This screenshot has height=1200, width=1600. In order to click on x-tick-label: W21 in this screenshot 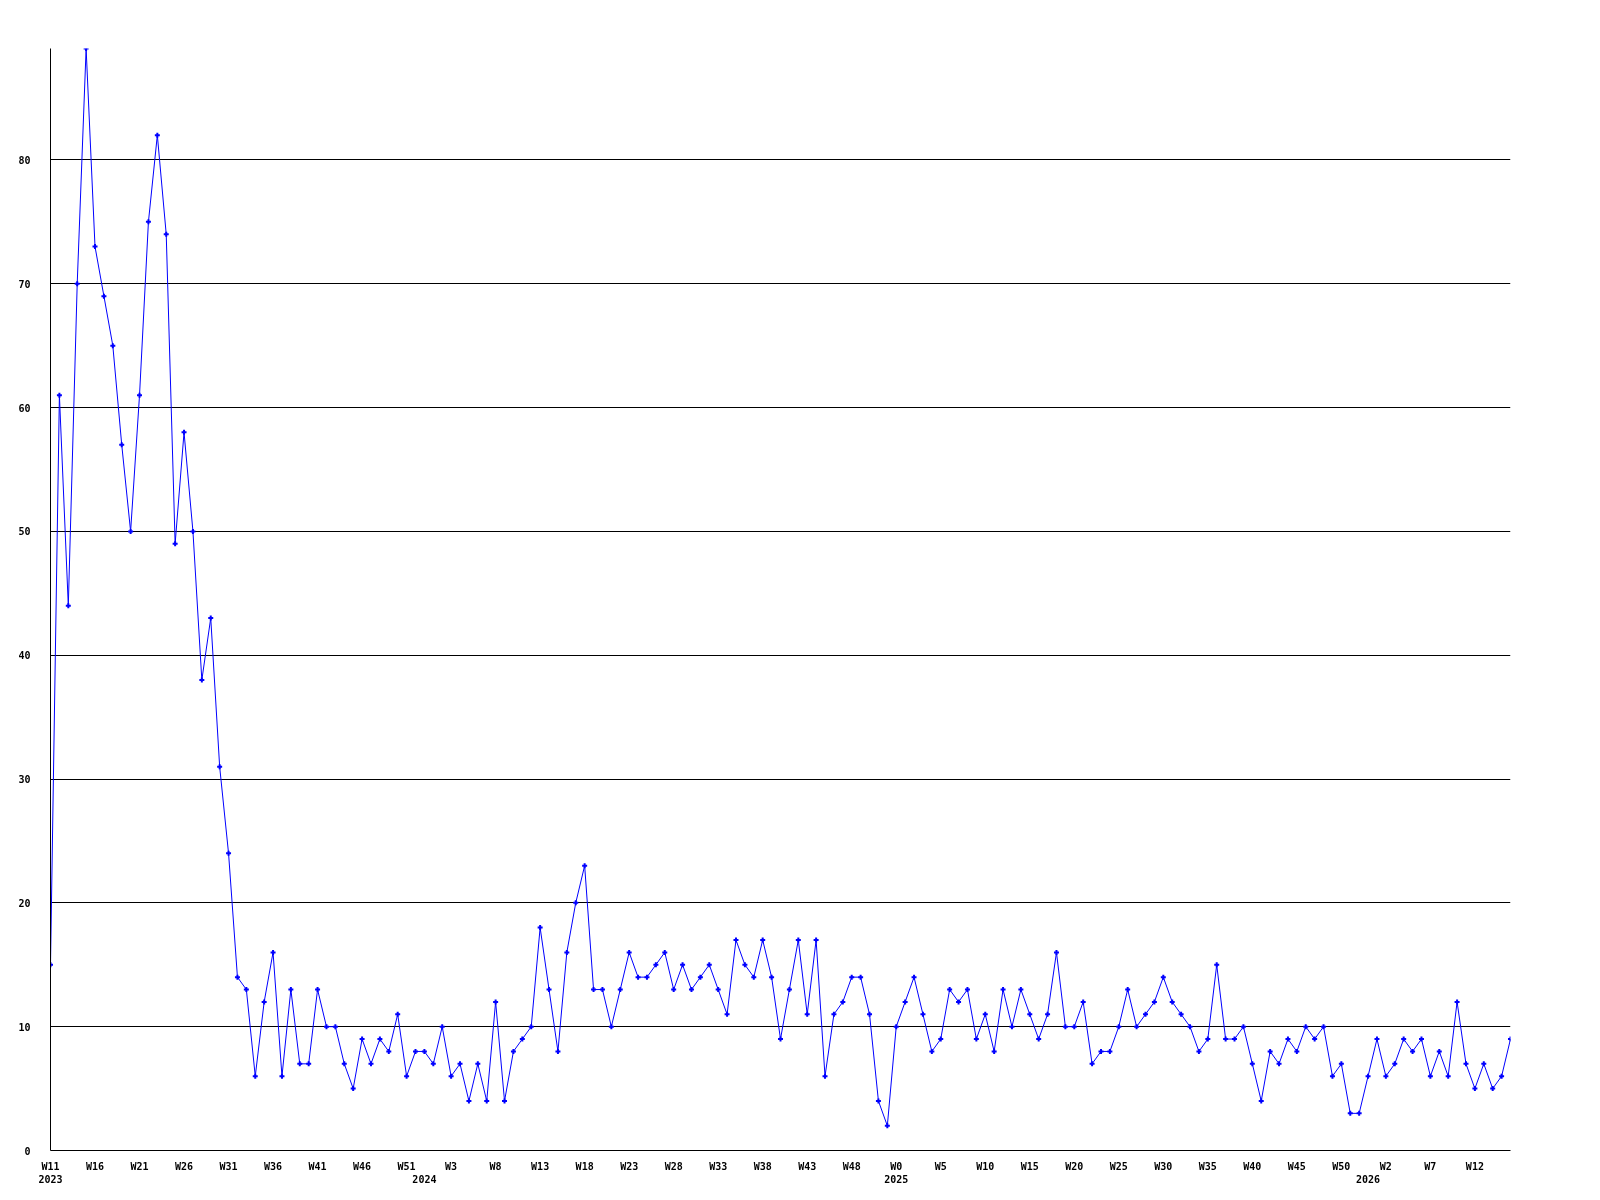, I will do `click(139, 1166)`.